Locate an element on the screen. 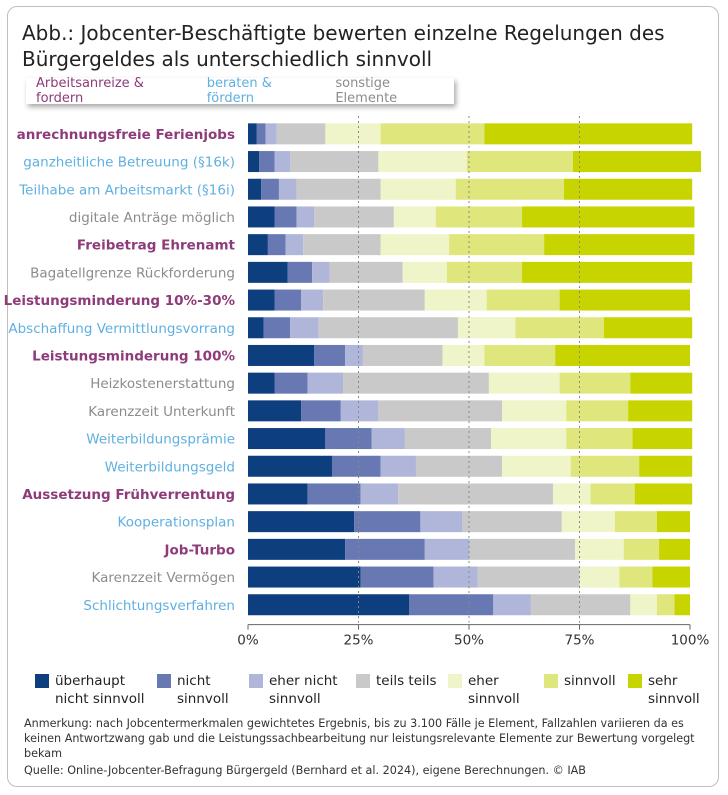 This screenshot has height=795, width=728. category-label: Leistungsminderung 100% is located at coordinates (133, 356).